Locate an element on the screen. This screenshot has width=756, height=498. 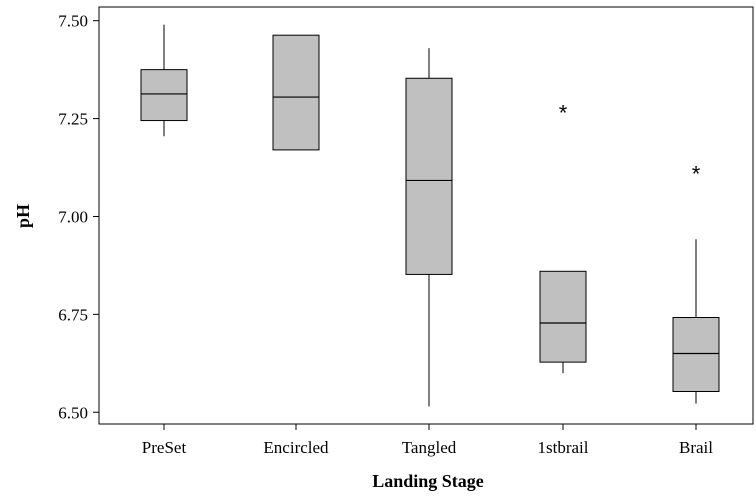
box-encircled is located at coordinates (296, 92).